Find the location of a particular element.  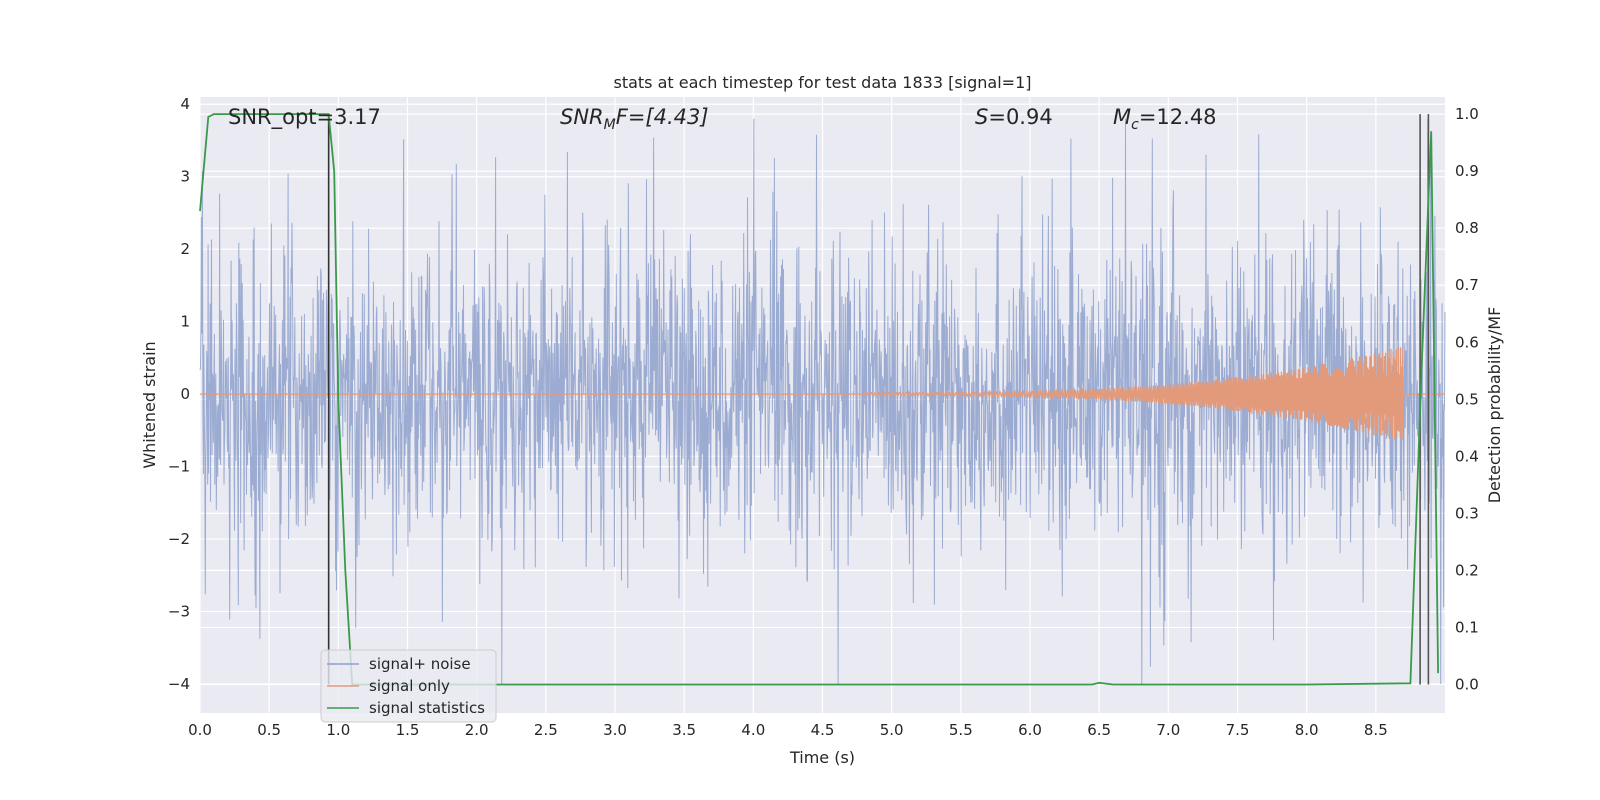

x-tick-label: 5.5 is located at coordinates (961, 730).